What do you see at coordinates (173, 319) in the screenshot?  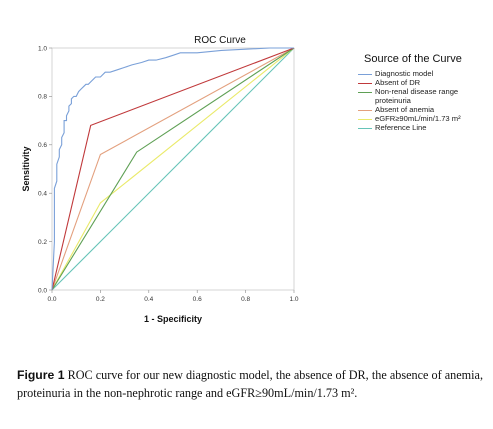 I see `x-axis-label: 1 - Specificity` at bounding box center [173, 319].